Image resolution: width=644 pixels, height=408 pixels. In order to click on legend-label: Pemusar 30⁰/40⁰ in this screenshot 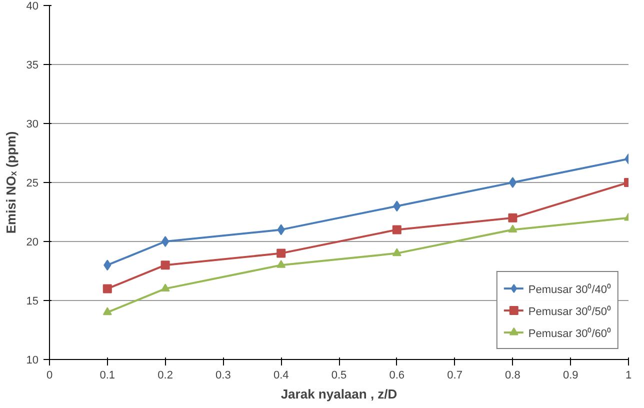, I will do `click(569, 289)`.